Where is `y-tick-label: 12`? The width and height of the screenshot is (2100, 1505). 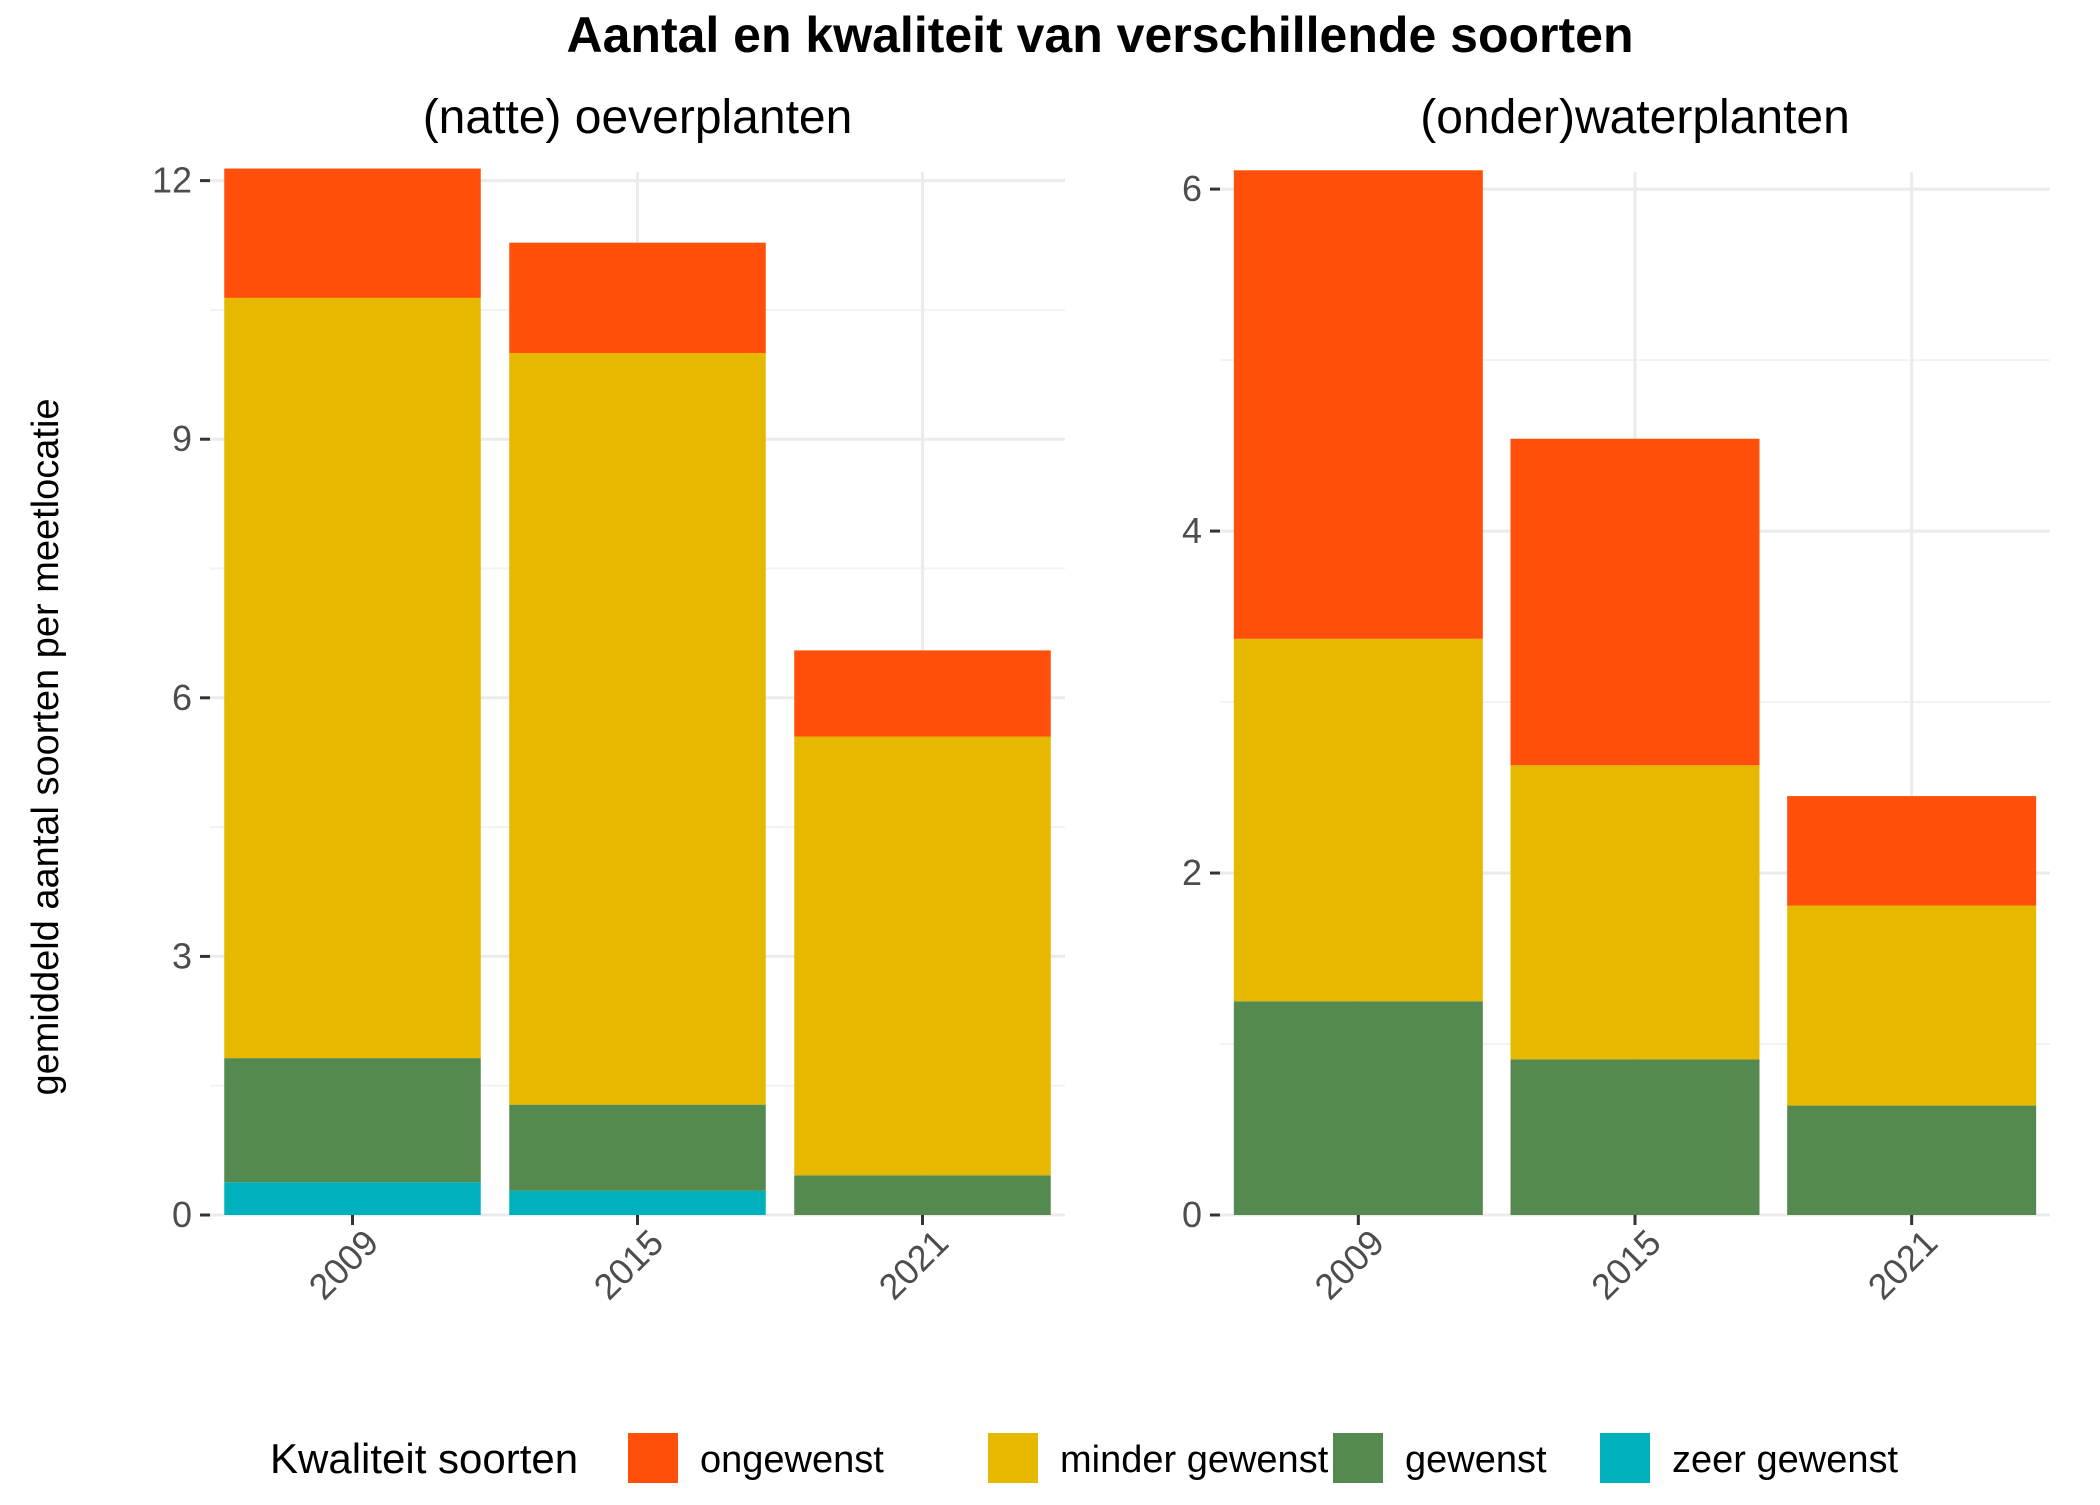 y-tick-label: 12 is located at coordinates (172, 180).